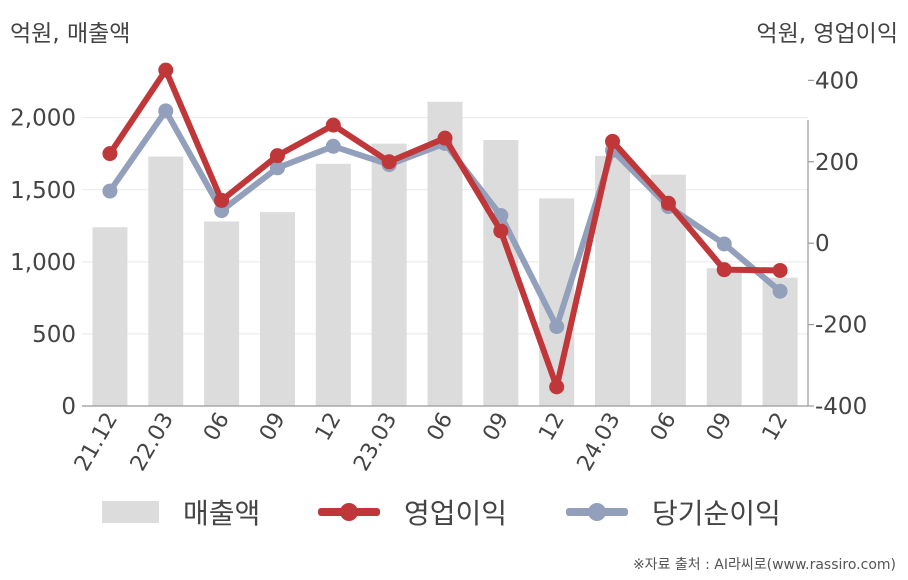 This screenshot has width=908, height=580. I want to click on net-income-legend-swatch, so click(597, 512).